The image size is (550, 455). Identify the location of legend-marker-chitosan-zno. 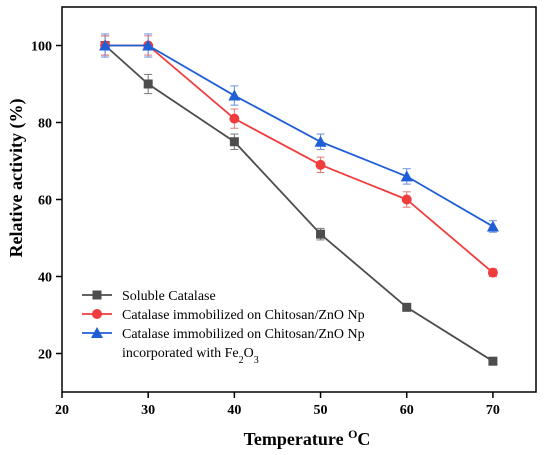
(97, 314).